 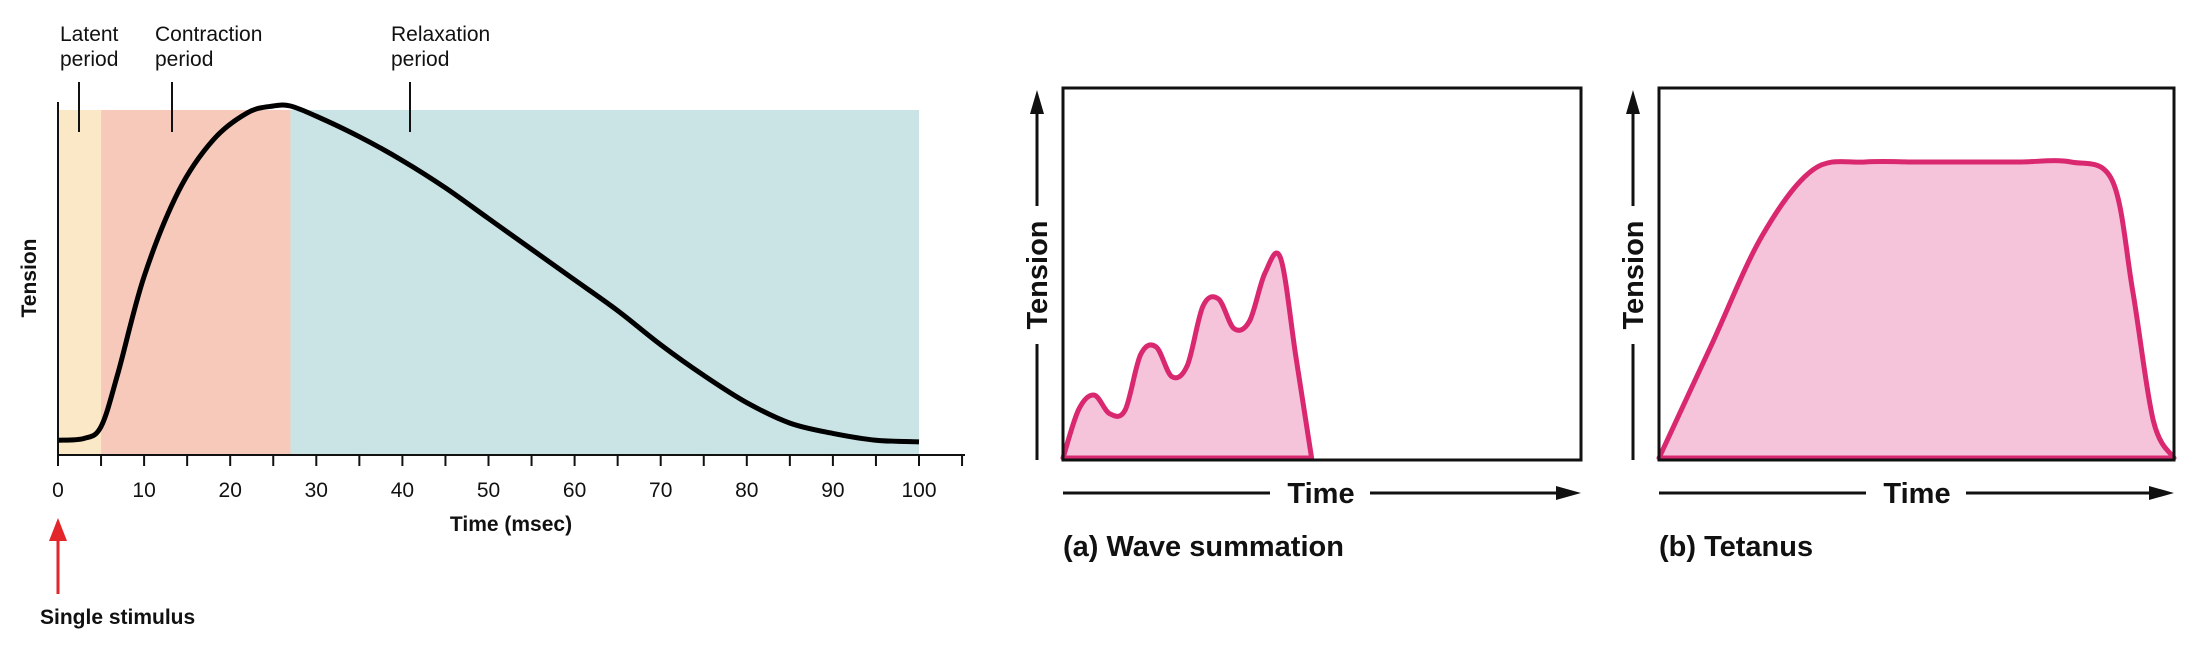 I want to click on x-tick-label: 90, so click(x=832, y=490).